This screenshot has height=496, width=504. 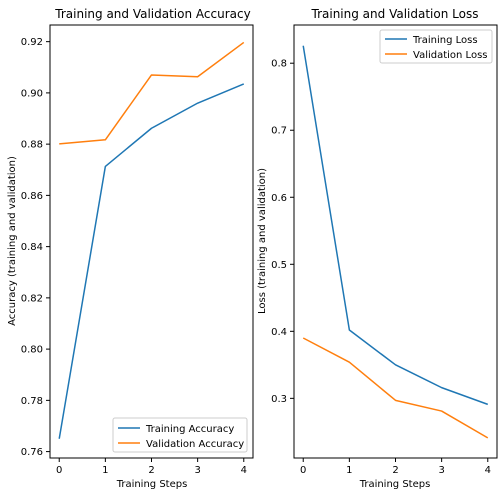 I want to click on accuracy-x-tick-label: 2, so click(x=151, y=470).